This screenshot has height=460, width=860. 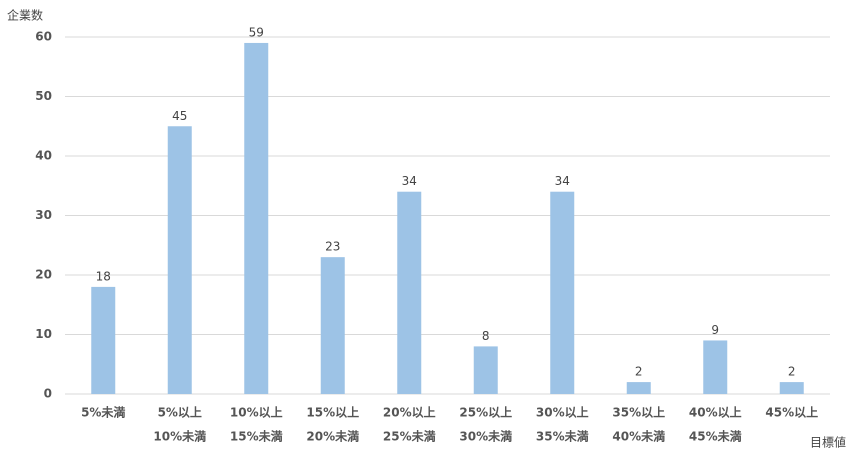 I want to click on data-label: 8, so click(x=486, y=336).